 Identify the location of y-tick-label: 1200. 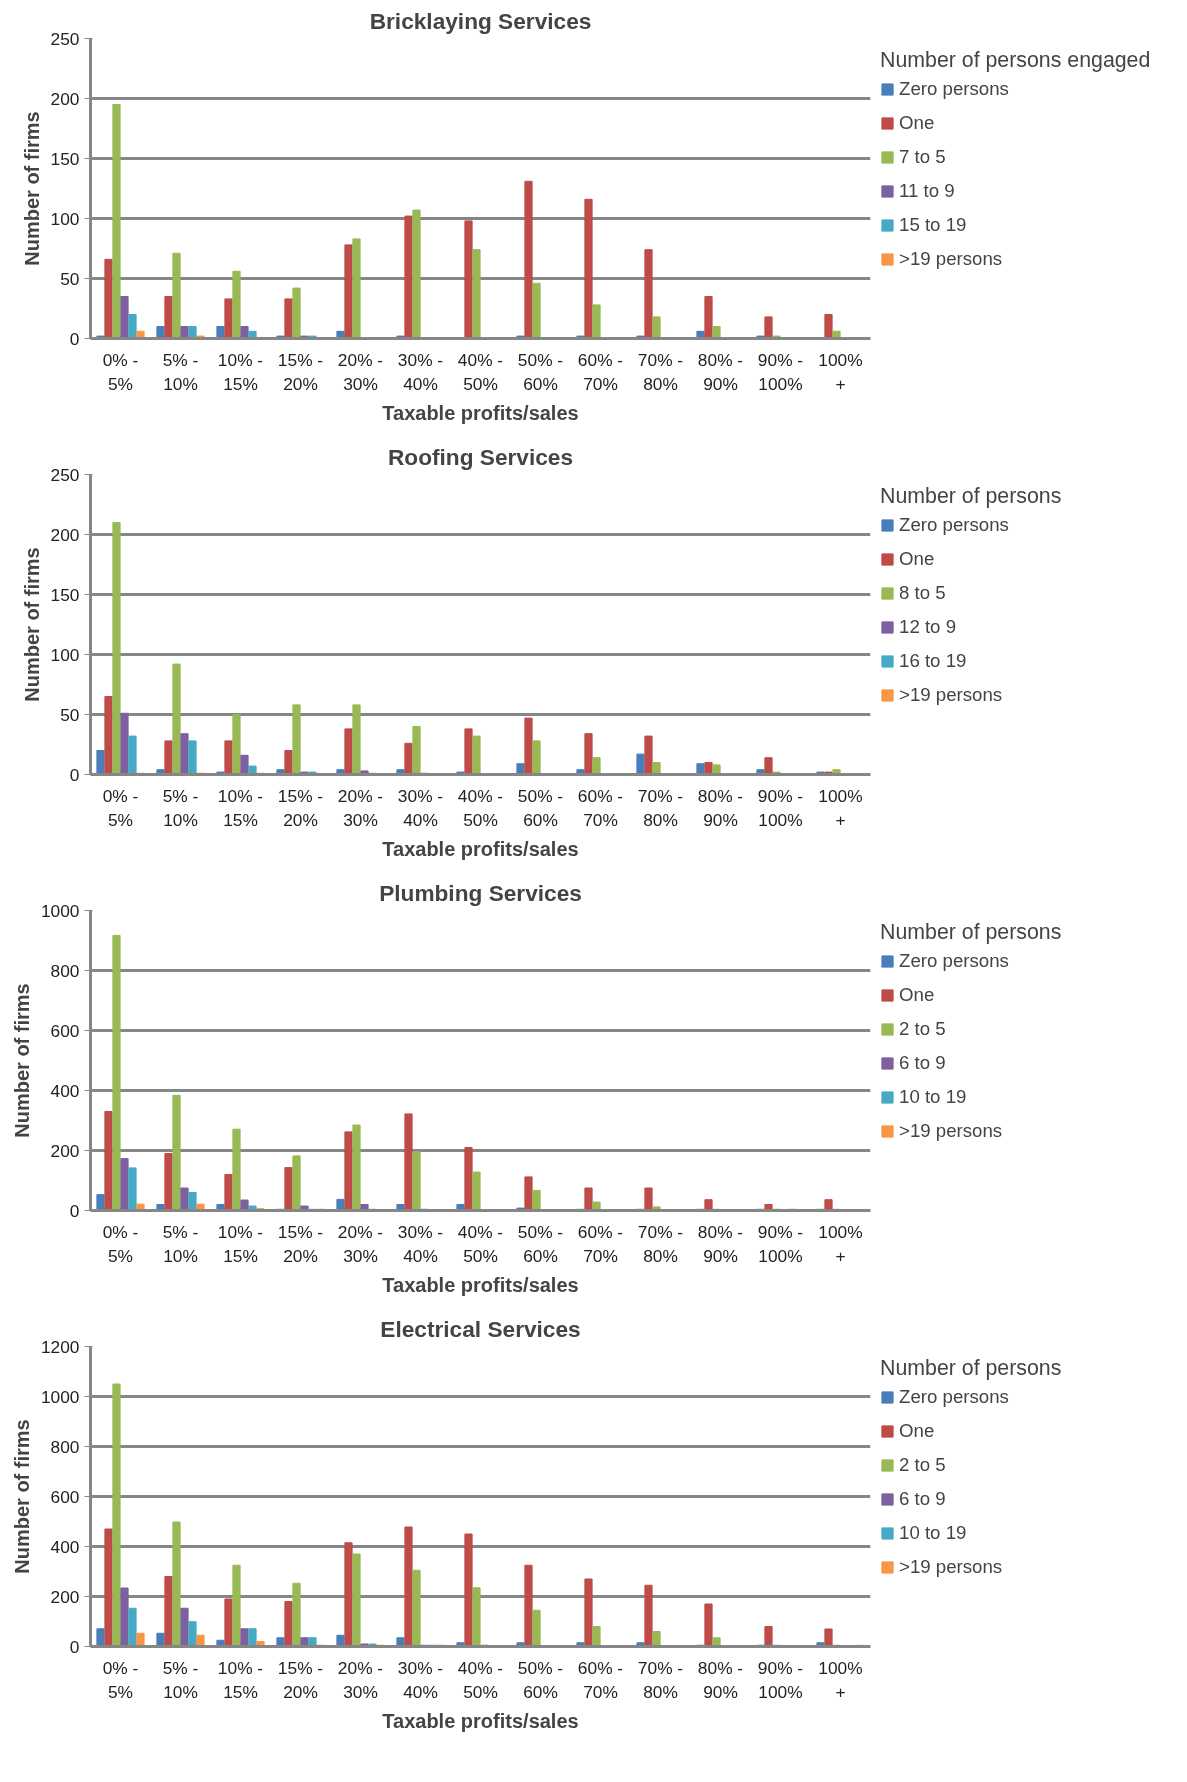
(60, 1346).